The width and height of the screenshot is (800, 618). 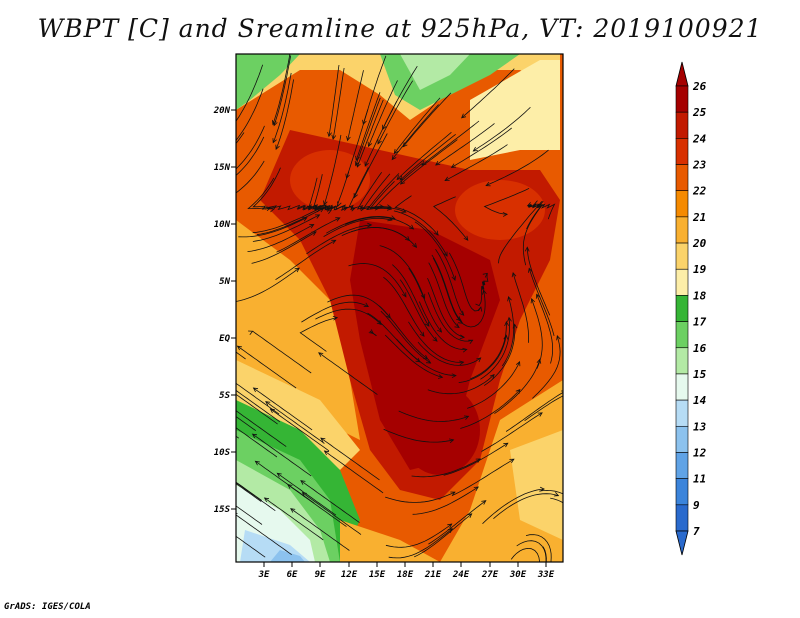 What do you see at coordinates (224, 339) in the screenshot?
I see `lat-label: EQ` at bounding box center [224, 339].